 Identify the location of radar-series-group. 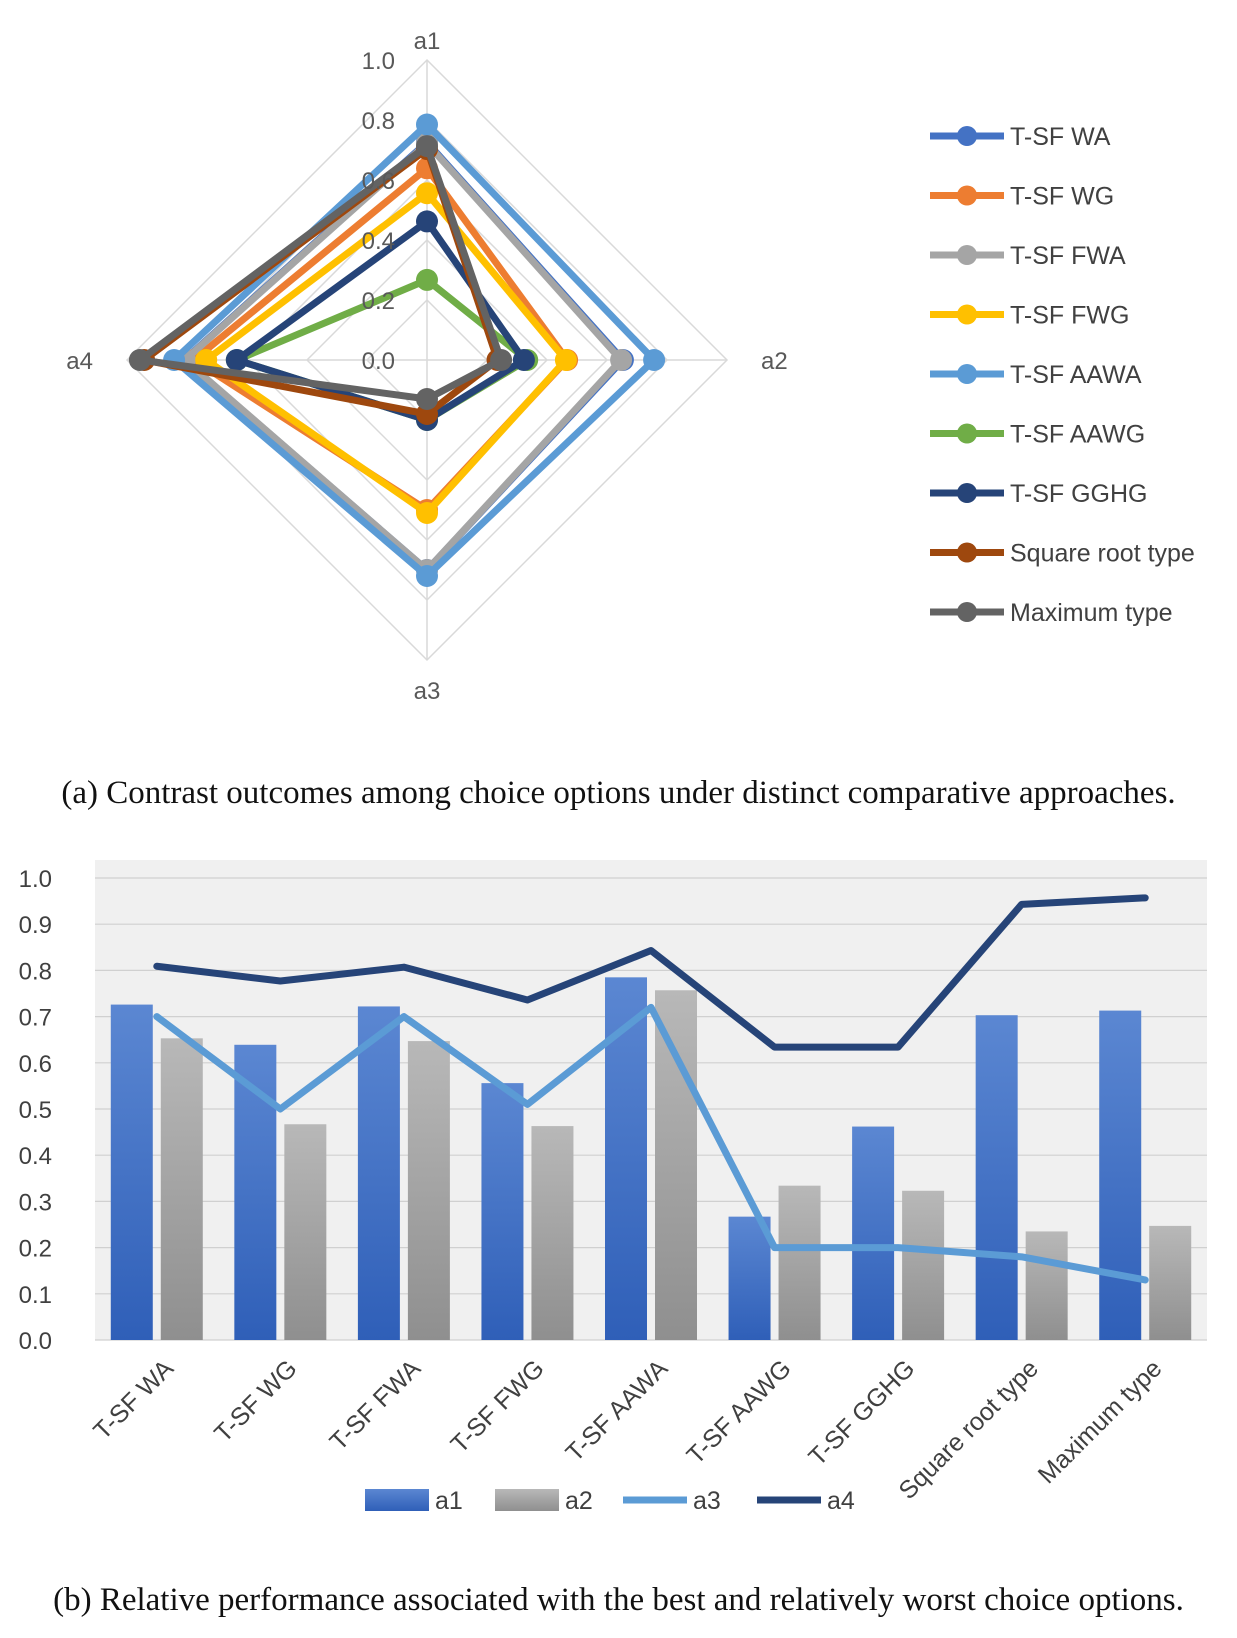
(397, 350).